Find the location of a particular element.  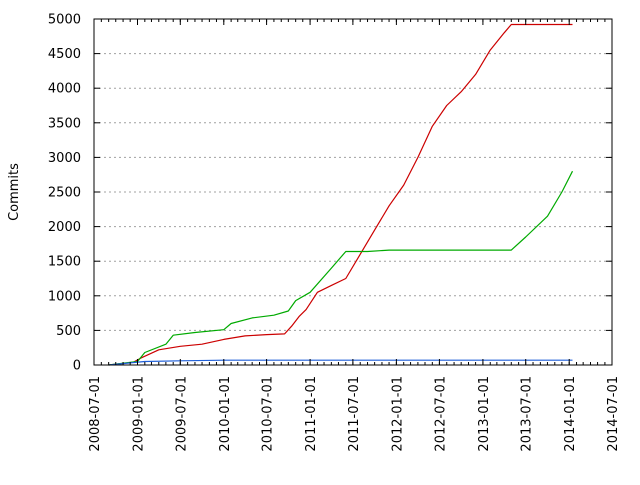

x-tick-label: 2013-01-01 is located at coordinates (484, 414).